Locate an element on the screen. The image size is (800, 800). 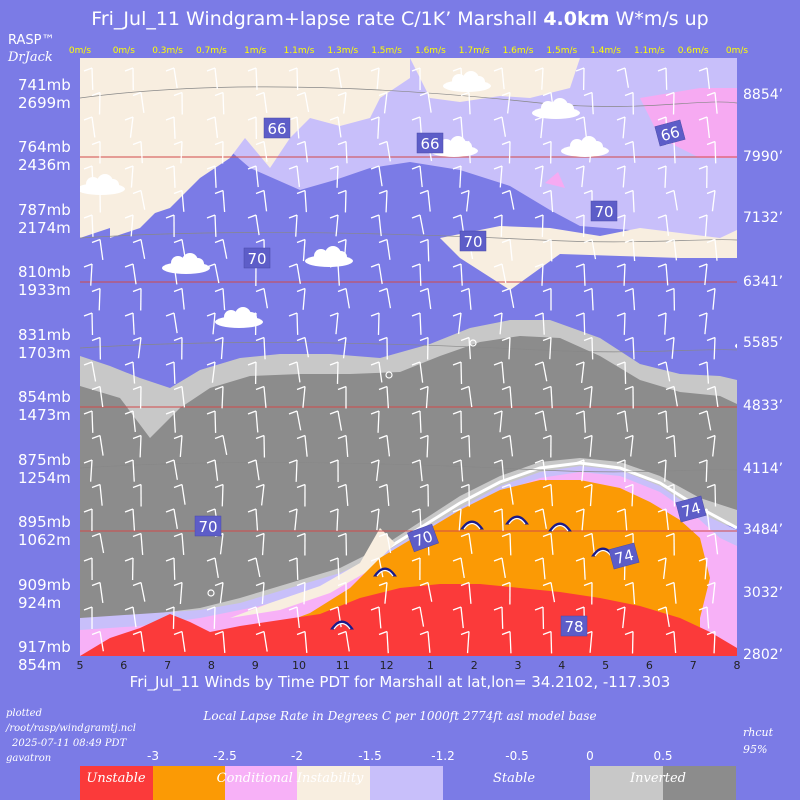
colorbar-name: Conditional Instability is located at coordinates (290, 778).